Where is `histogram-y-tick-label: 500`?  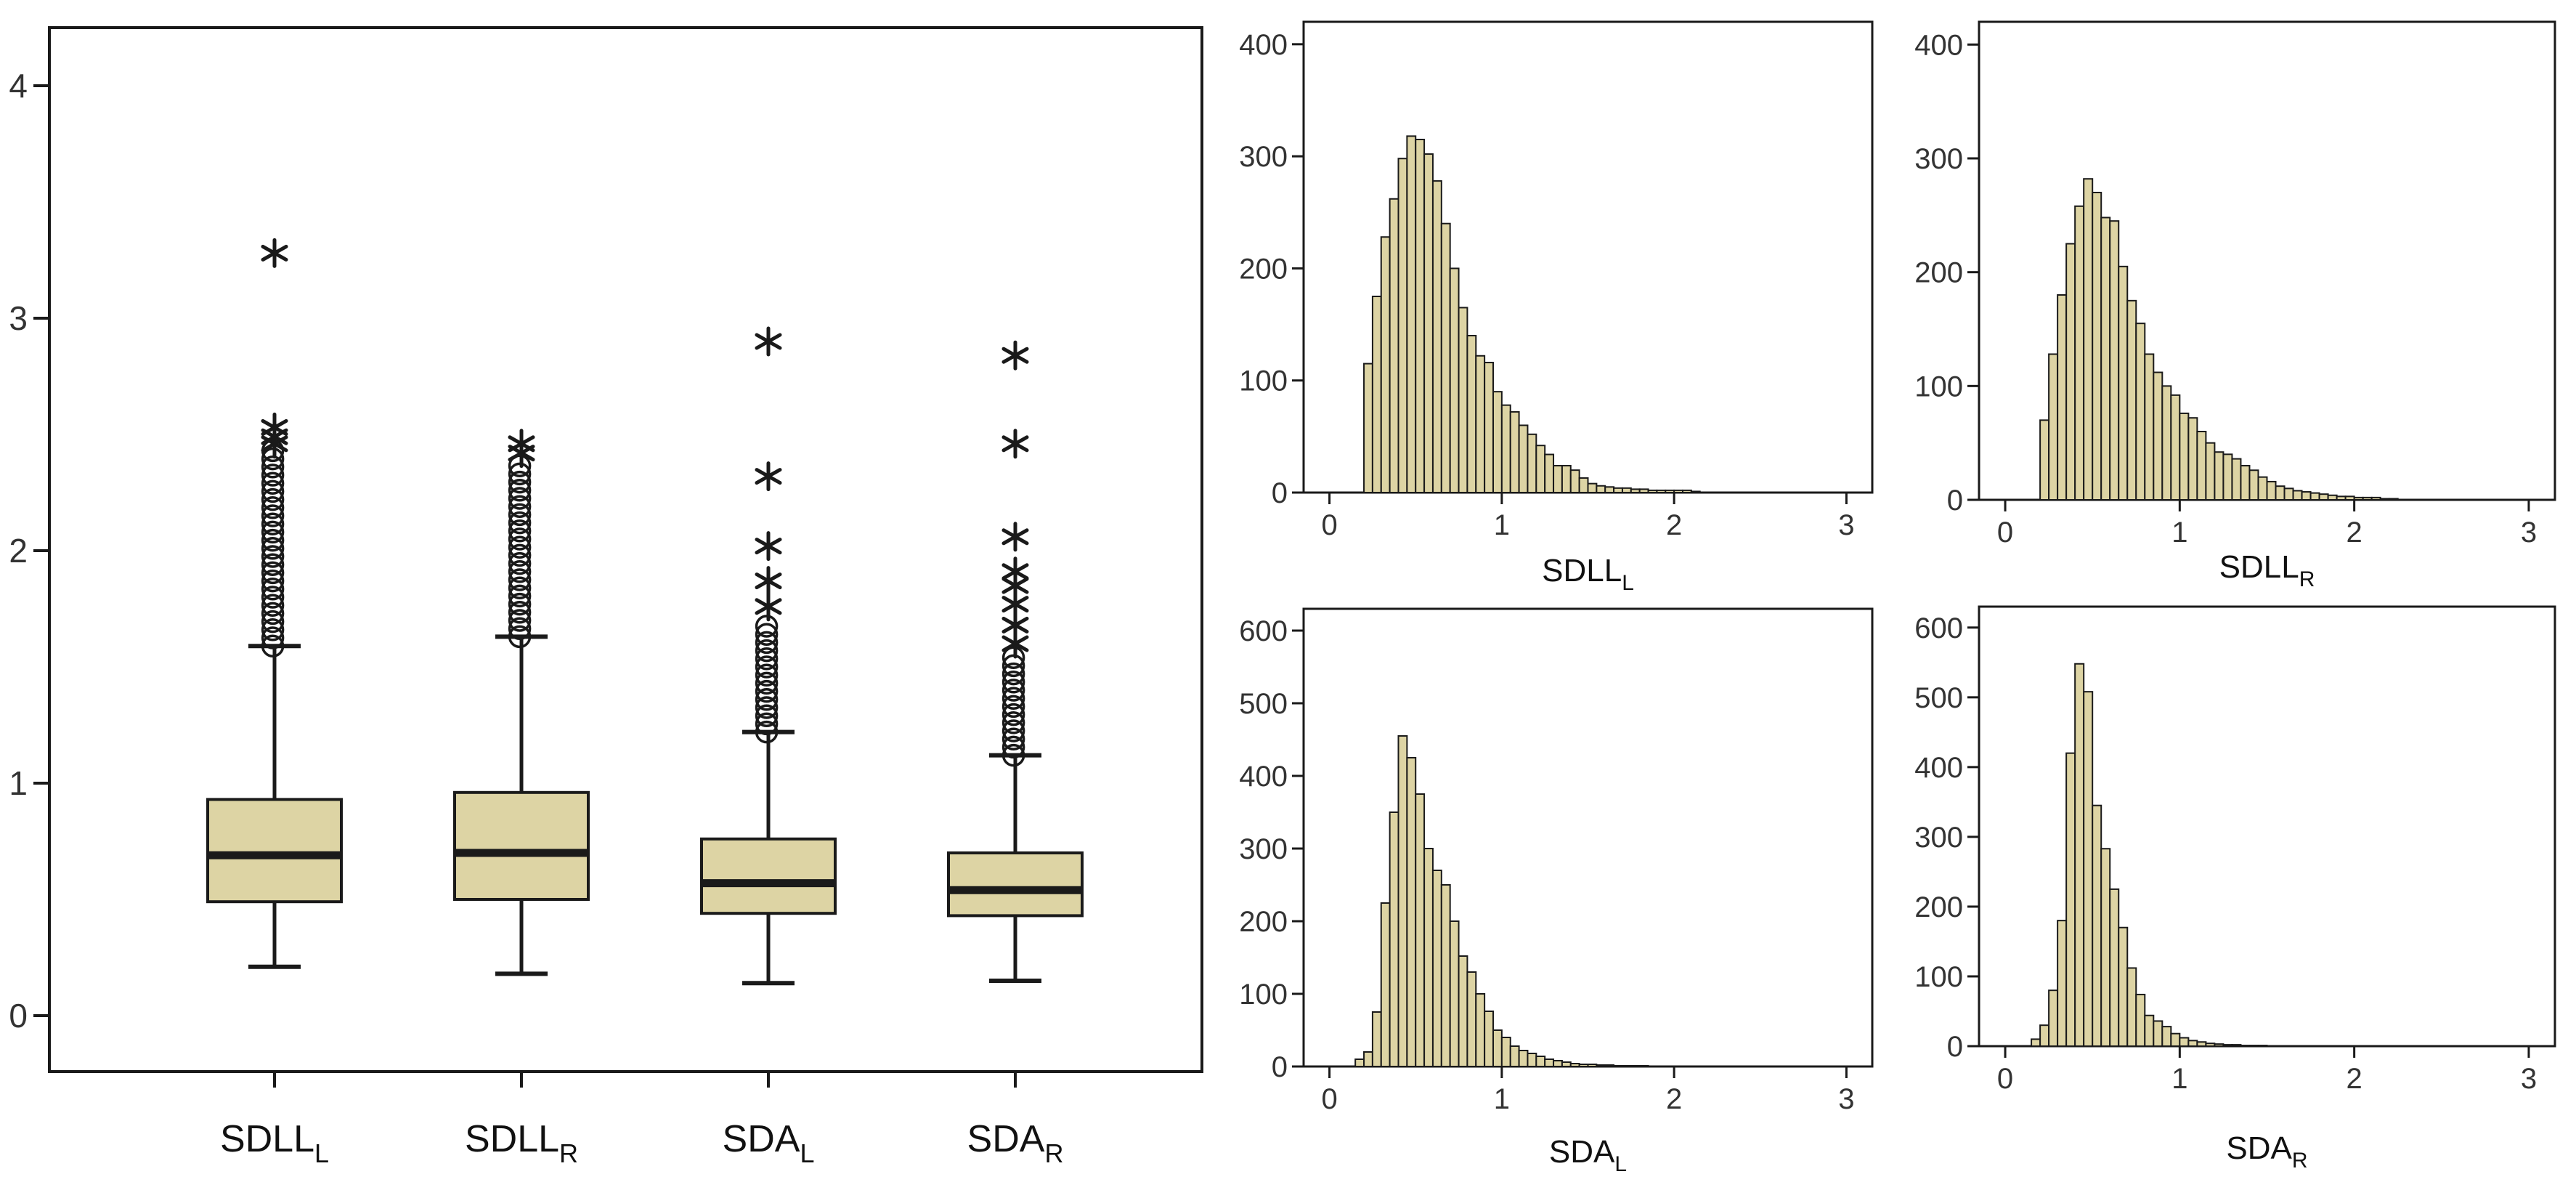 histogram-y-tick-label: 500 is located at coordinates (1939, 698).